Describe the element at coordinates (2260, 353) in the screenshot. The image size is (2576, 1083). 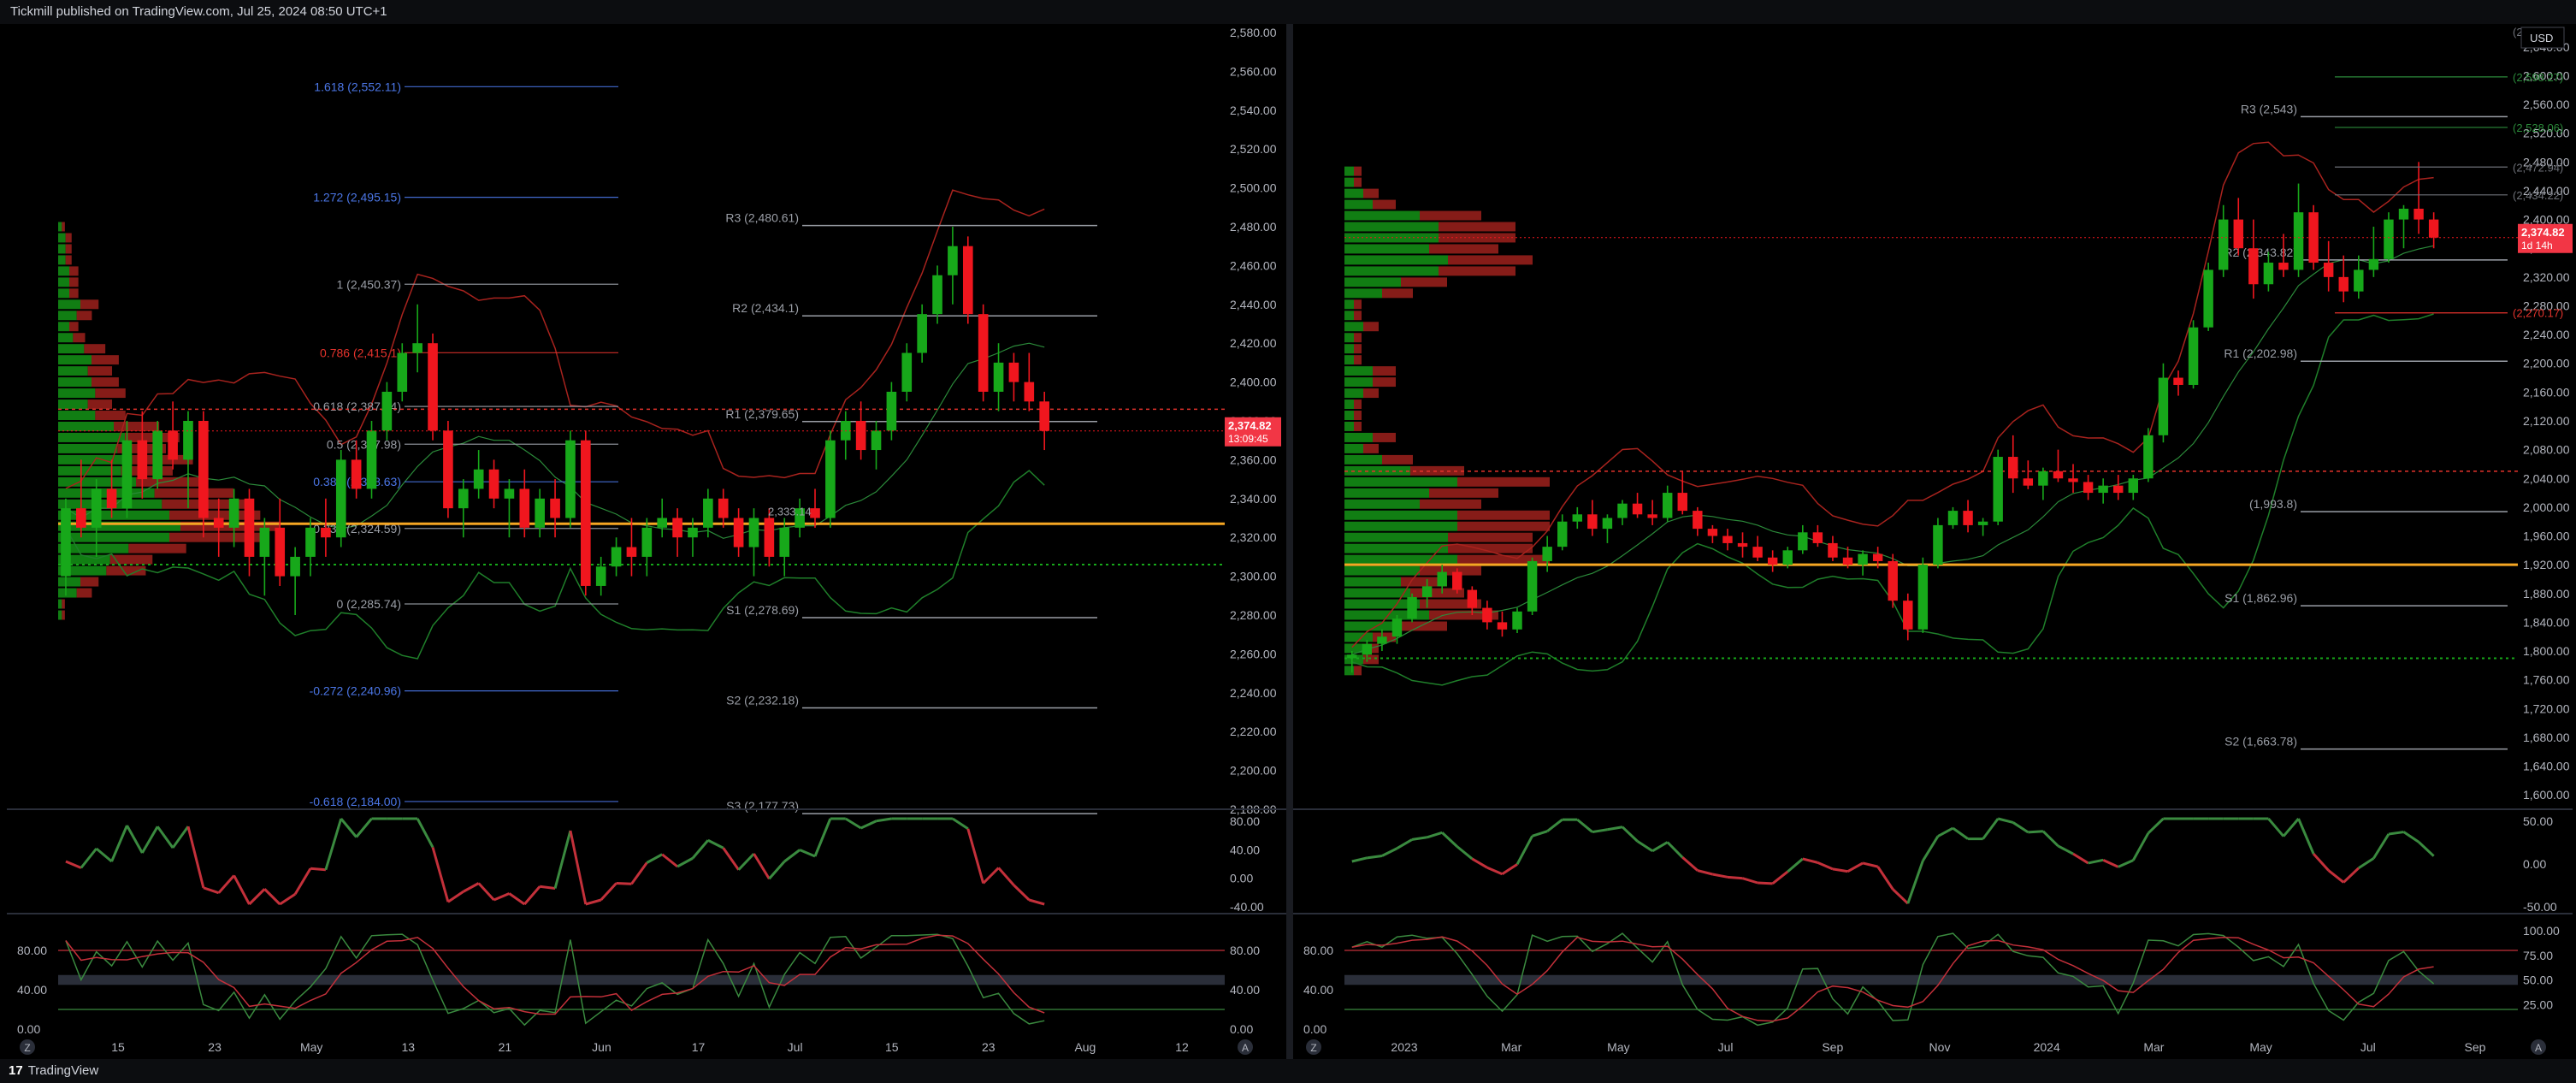
I see `pivot-label: R1 (2,202.98)` at that location.